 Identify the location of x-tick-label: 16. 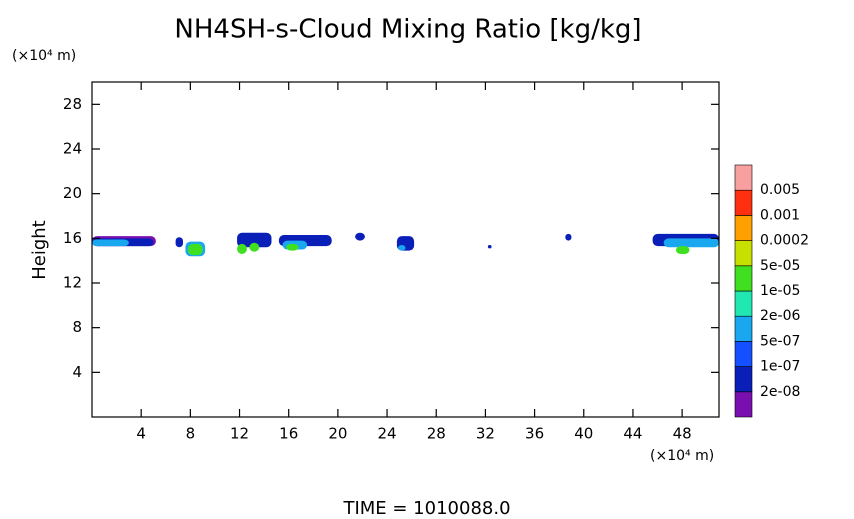
(288, 434).